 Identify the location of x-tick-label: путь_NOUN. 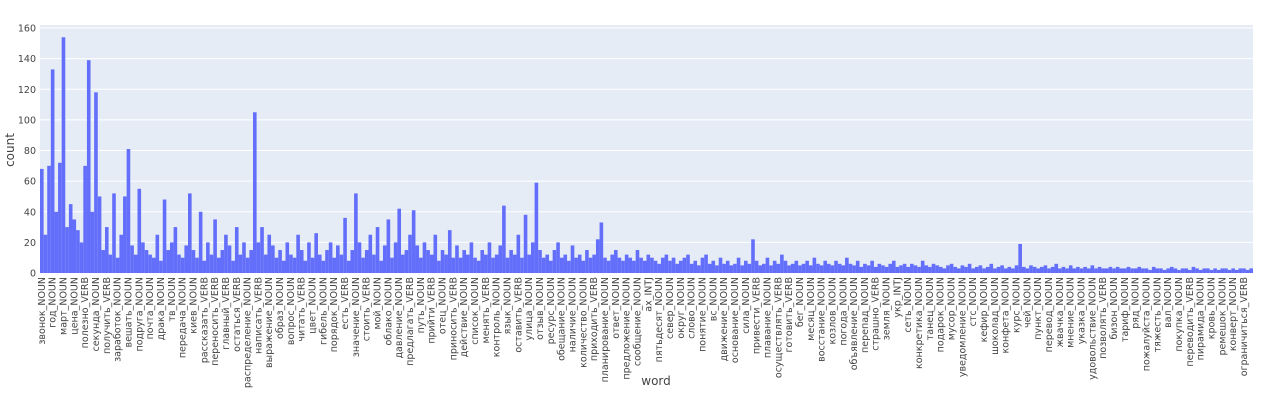
(421, 305).